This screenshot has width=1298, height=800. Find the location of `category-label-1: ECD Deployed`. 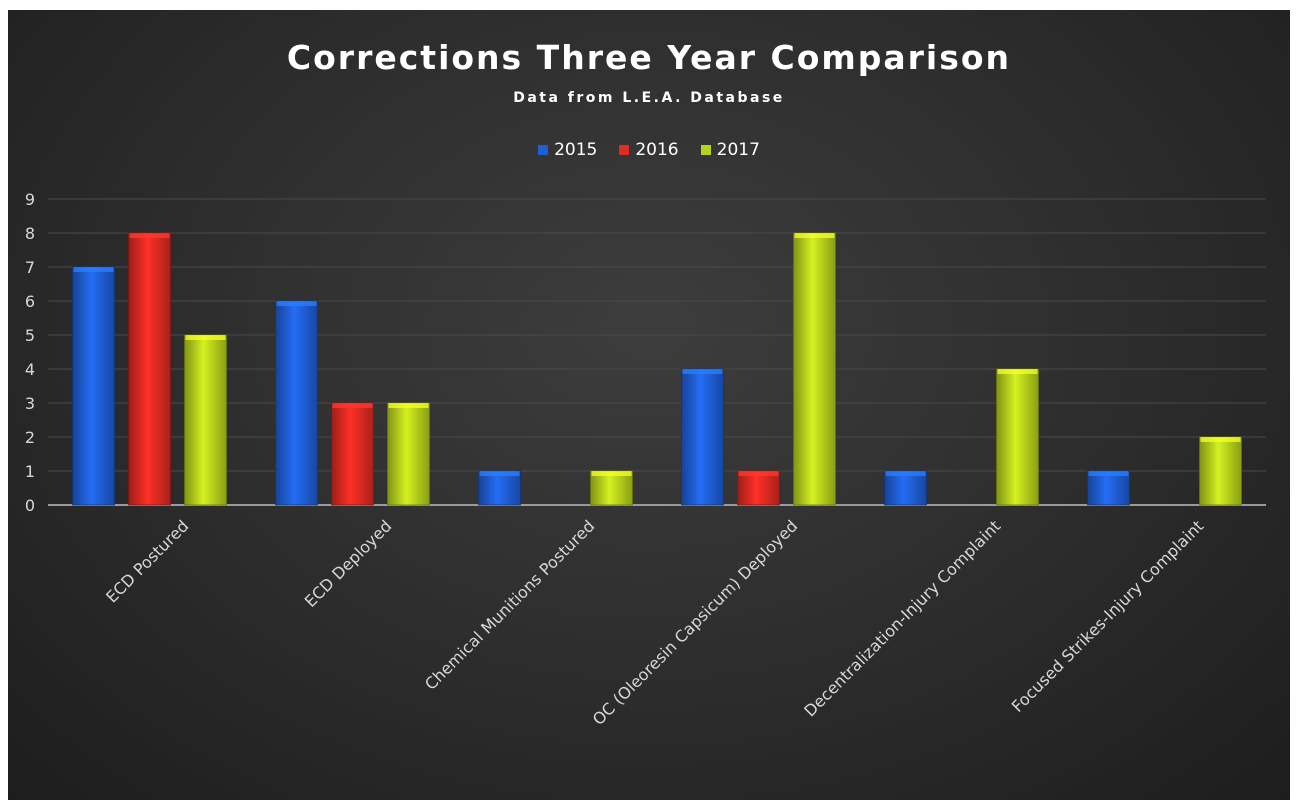

category-label-1: ECD Deployed is located at coordinates (348, 563).